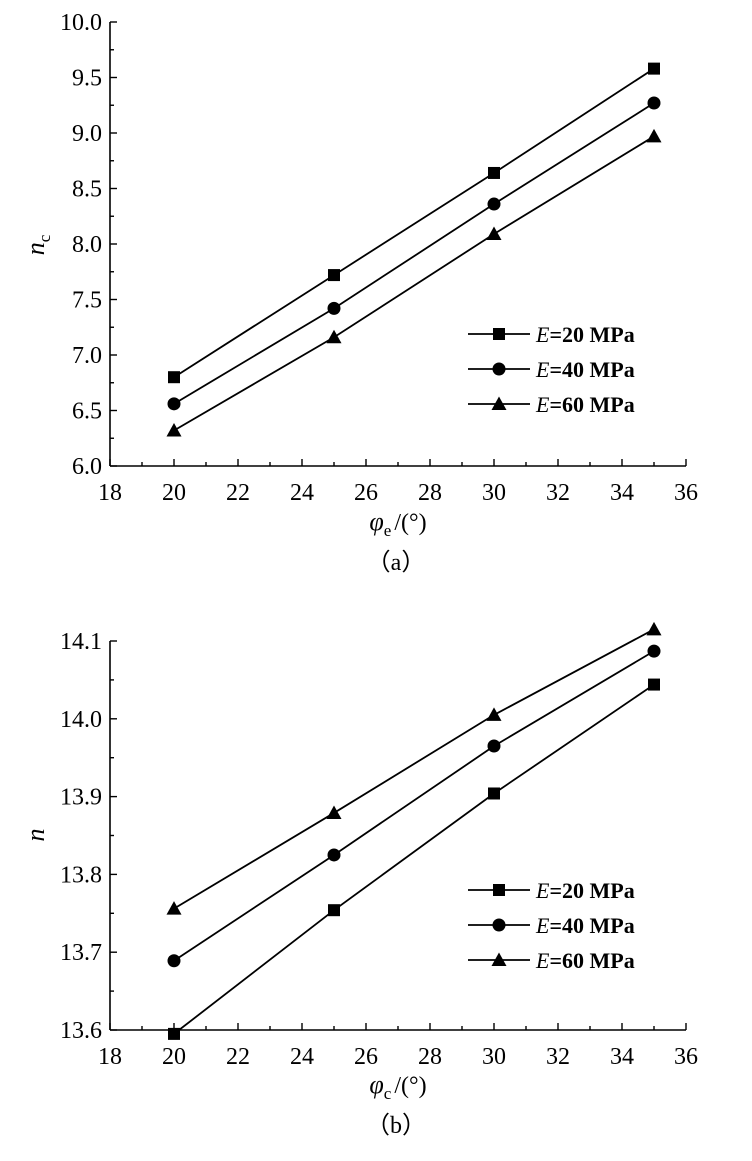  Describe the element at coordinates (388, 1093) in the screenshot. I see `x-axis-label-subscript: c` at that location.